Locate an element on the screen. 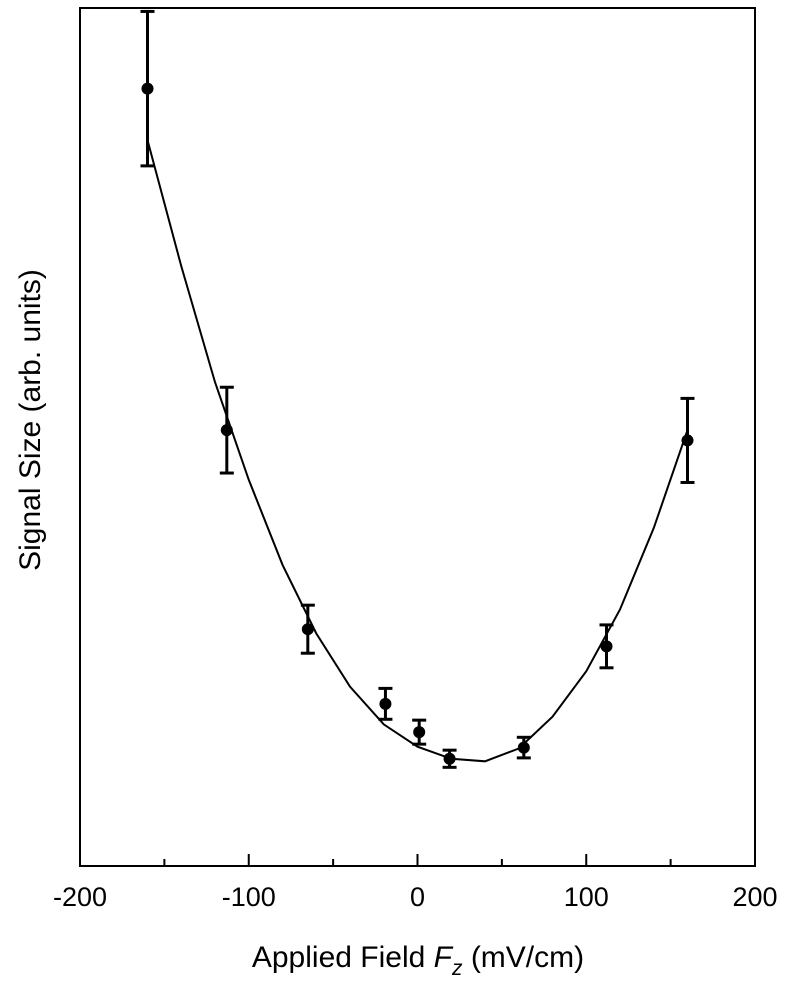  x-tick-label: -200 is located at coordinates (80, 897).